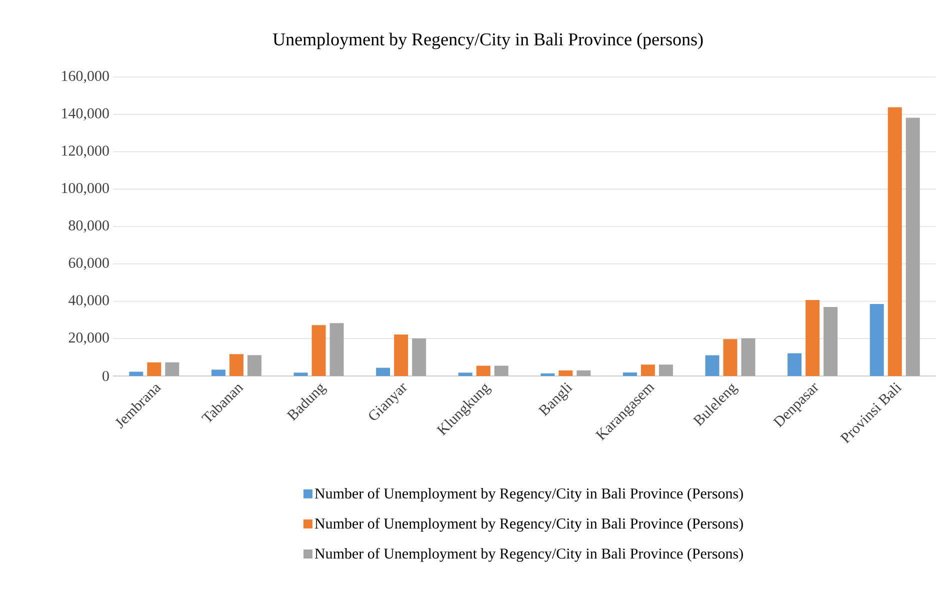  I want to click on y-tick-label: 140,000, so click(85, 114).